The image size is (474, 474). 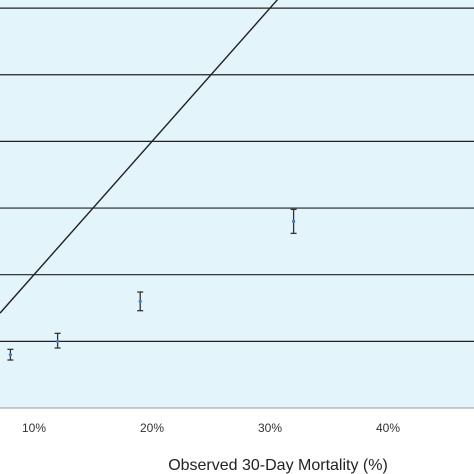 I want to click on x-tick-label-2: 30%, so click(x=270, y=428).